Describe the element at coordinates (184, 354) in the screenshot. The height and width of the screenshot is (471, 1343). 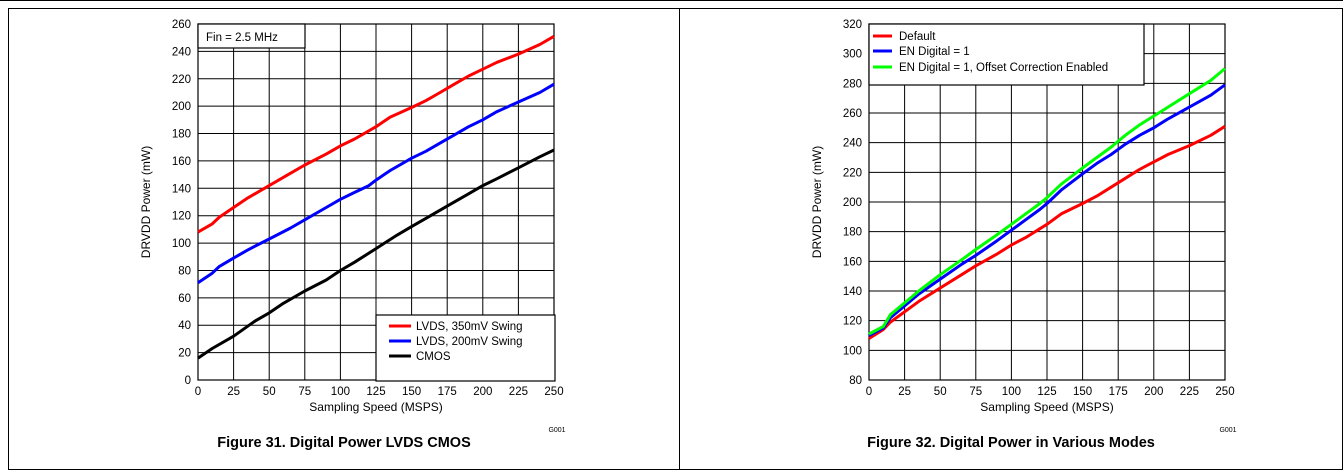
I see `y-tick-label: 20` at that location.